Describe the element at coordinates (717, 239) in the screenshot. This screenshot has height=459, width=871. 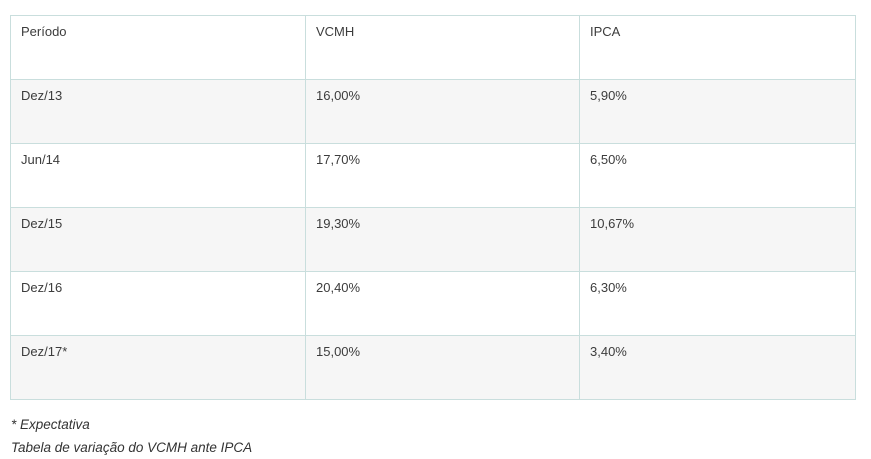
I see `table-cell-ipca: 10,67%` at that location.